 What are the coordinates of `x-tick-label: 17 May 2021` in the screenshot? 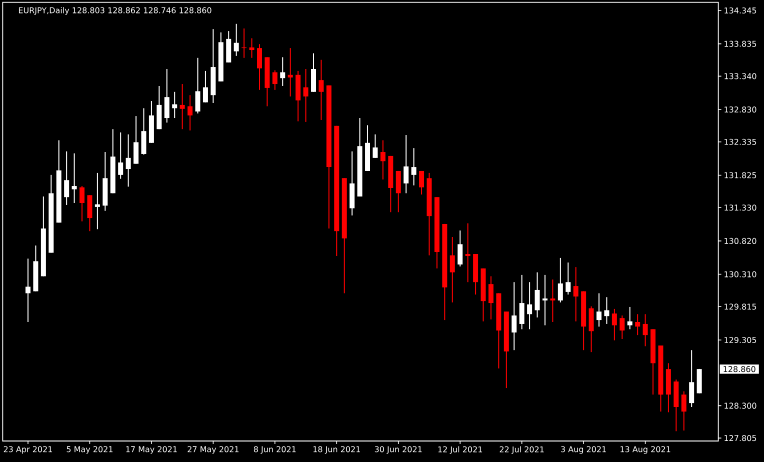 It's located at (151, 450).